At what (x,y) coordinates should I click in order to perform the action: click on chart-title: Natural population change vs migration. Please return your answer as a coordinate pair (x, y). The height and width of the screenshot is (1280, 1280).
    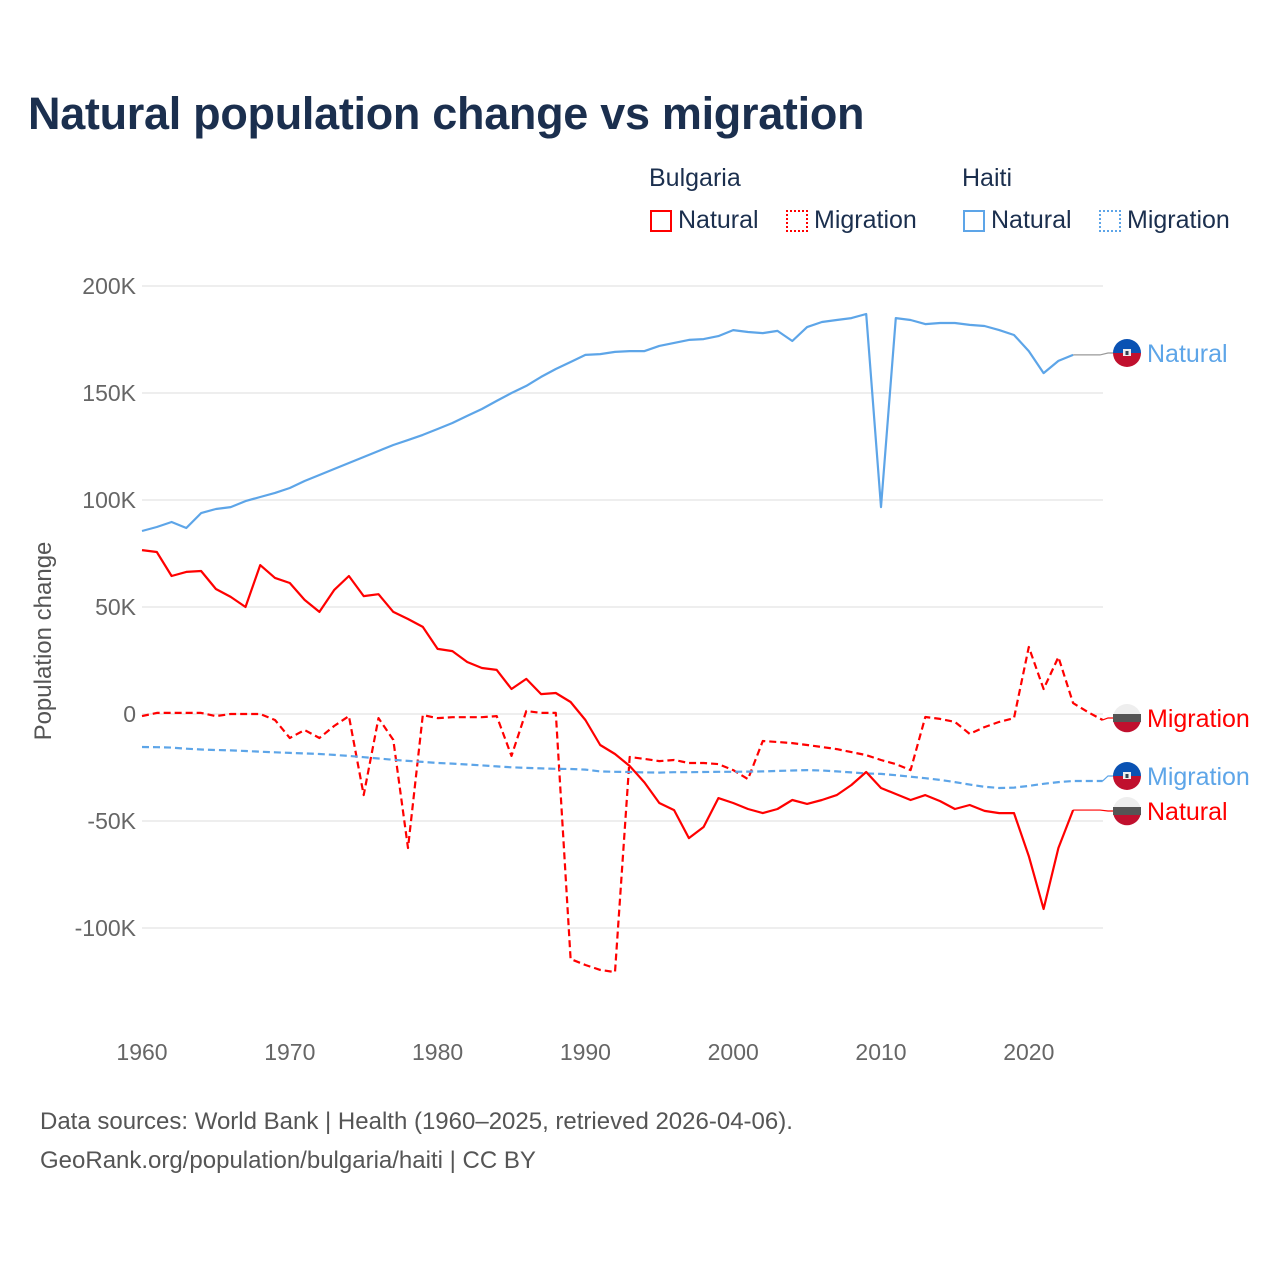
    Looking at the image, I should click on (446, 113).